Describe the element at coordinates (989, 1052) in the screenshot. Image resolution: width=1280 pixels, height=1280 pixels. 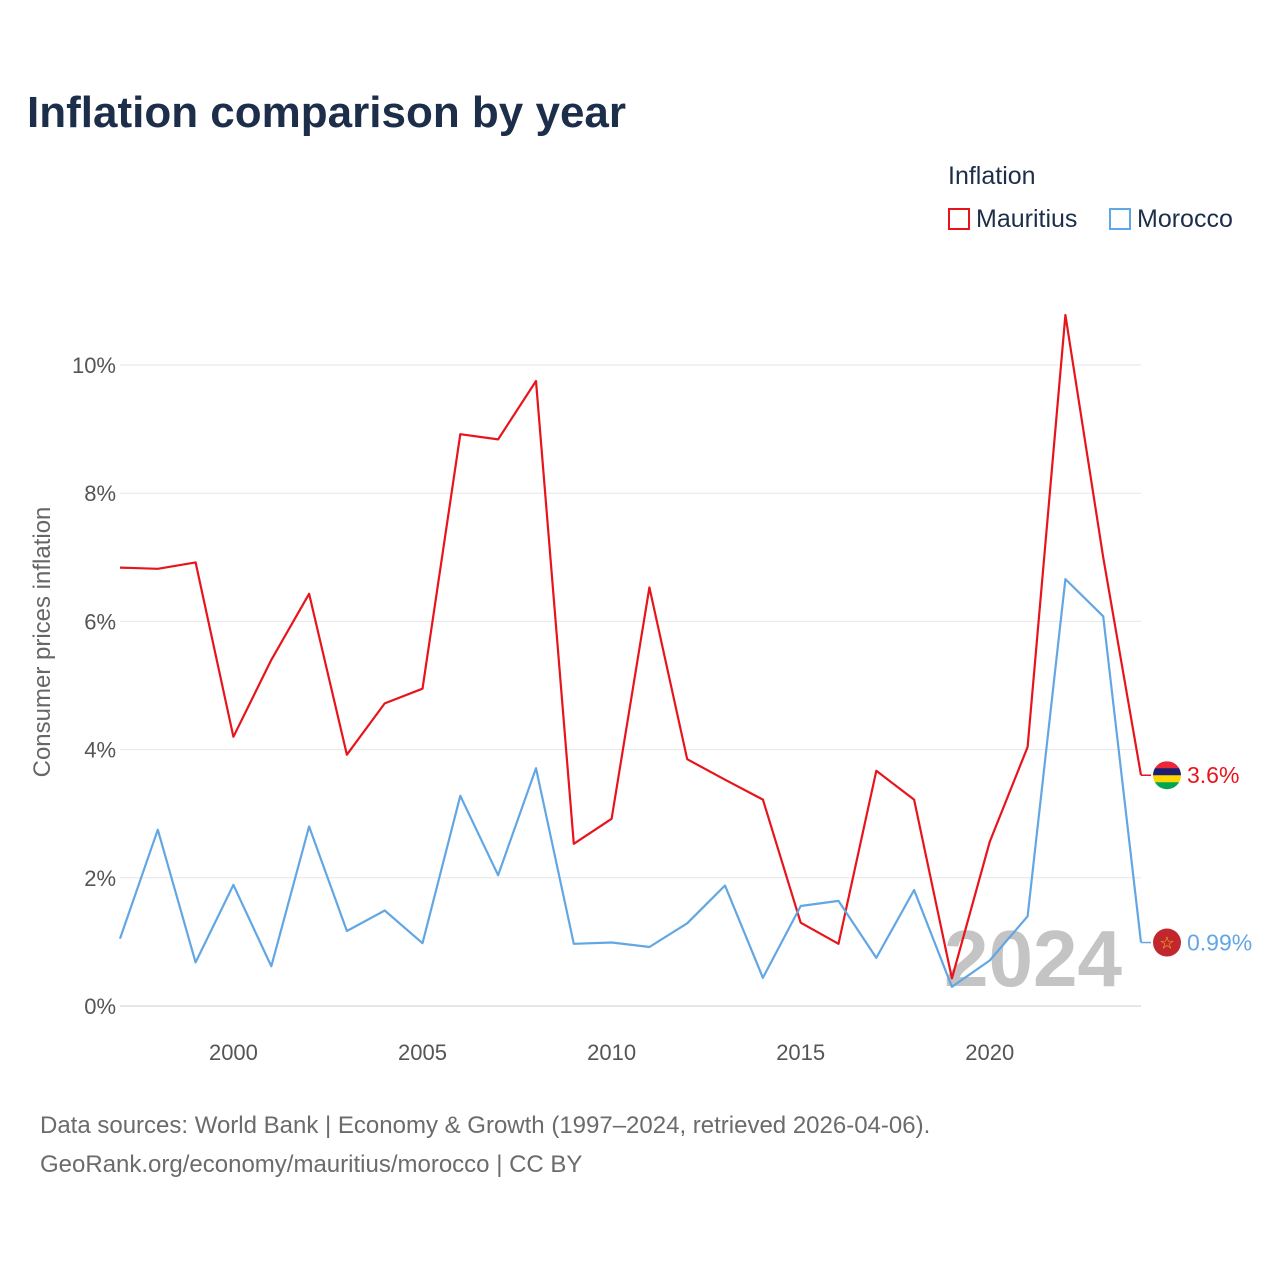
I see `x-tick-label-2020: 2020` at that location.